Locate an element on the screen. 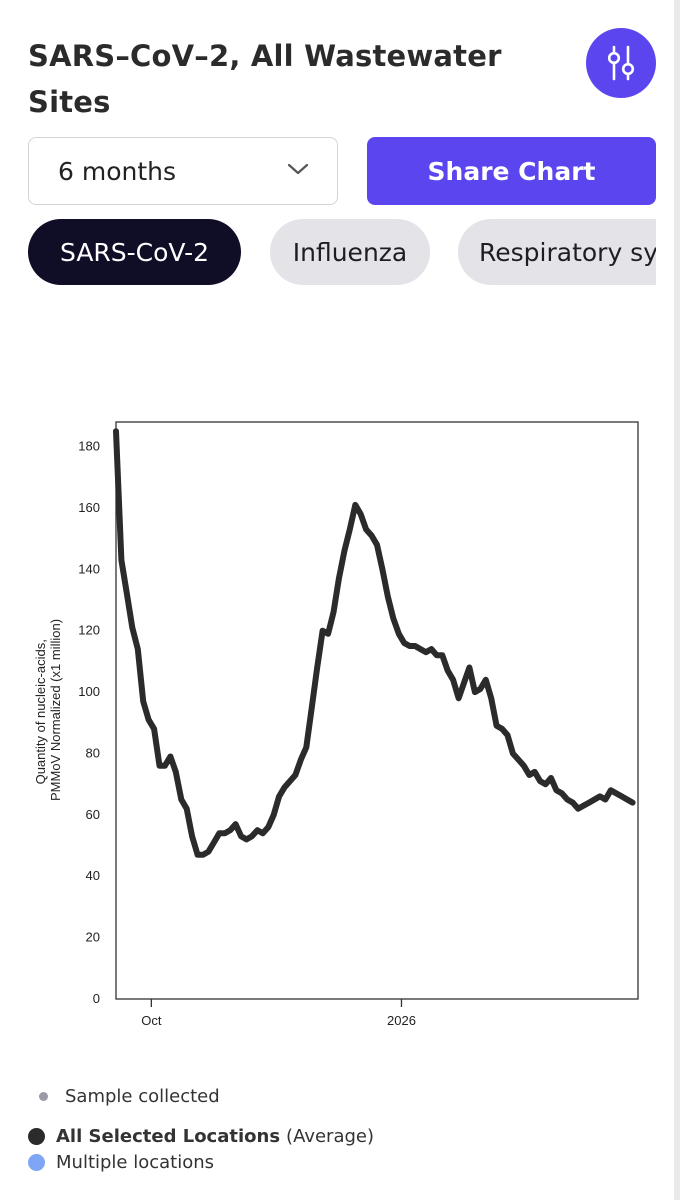 The width and height of the screenshot is (685, 1200). tab-influenza: Influenza is located at coordinates (350, 252).